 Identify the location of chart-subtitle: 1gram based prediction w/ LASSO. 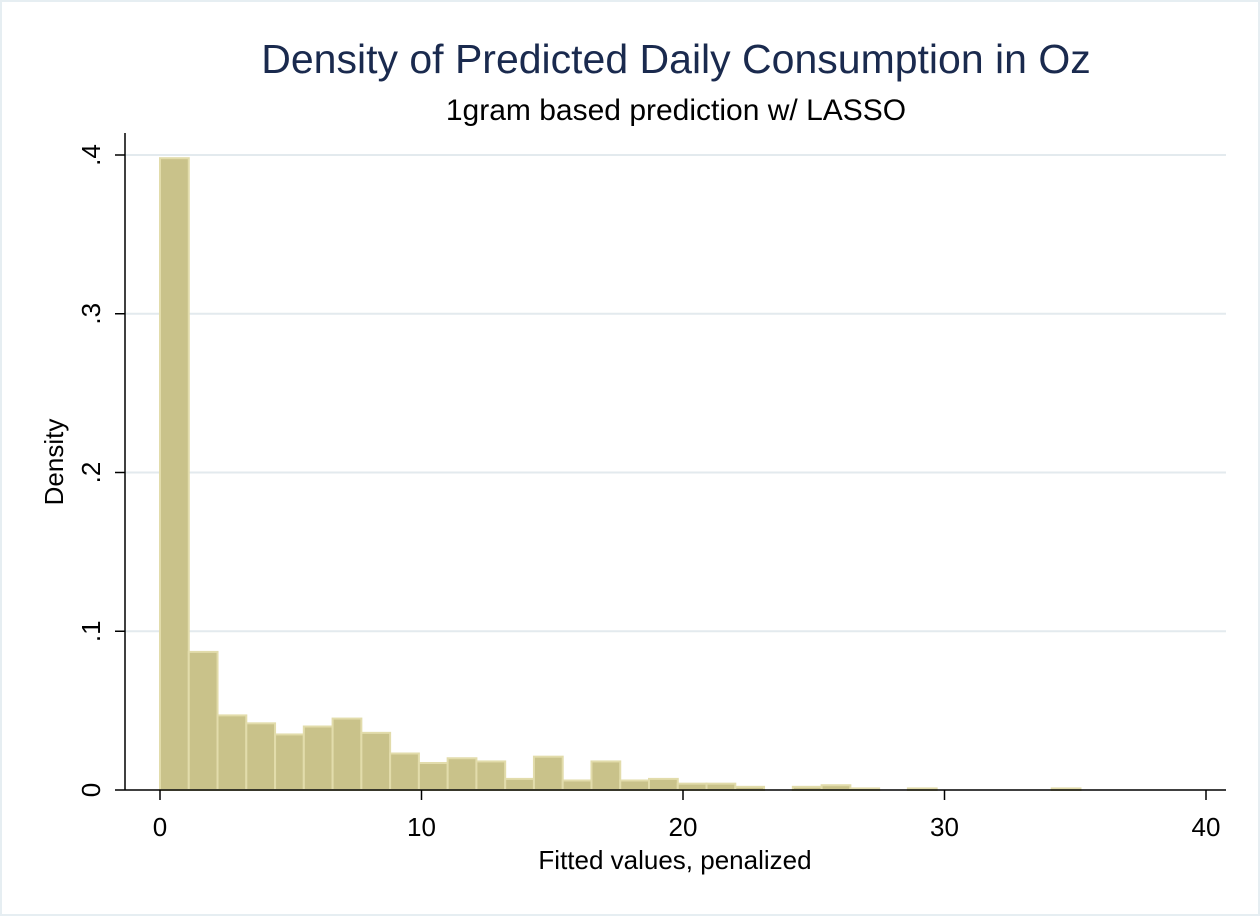
(676, 110).